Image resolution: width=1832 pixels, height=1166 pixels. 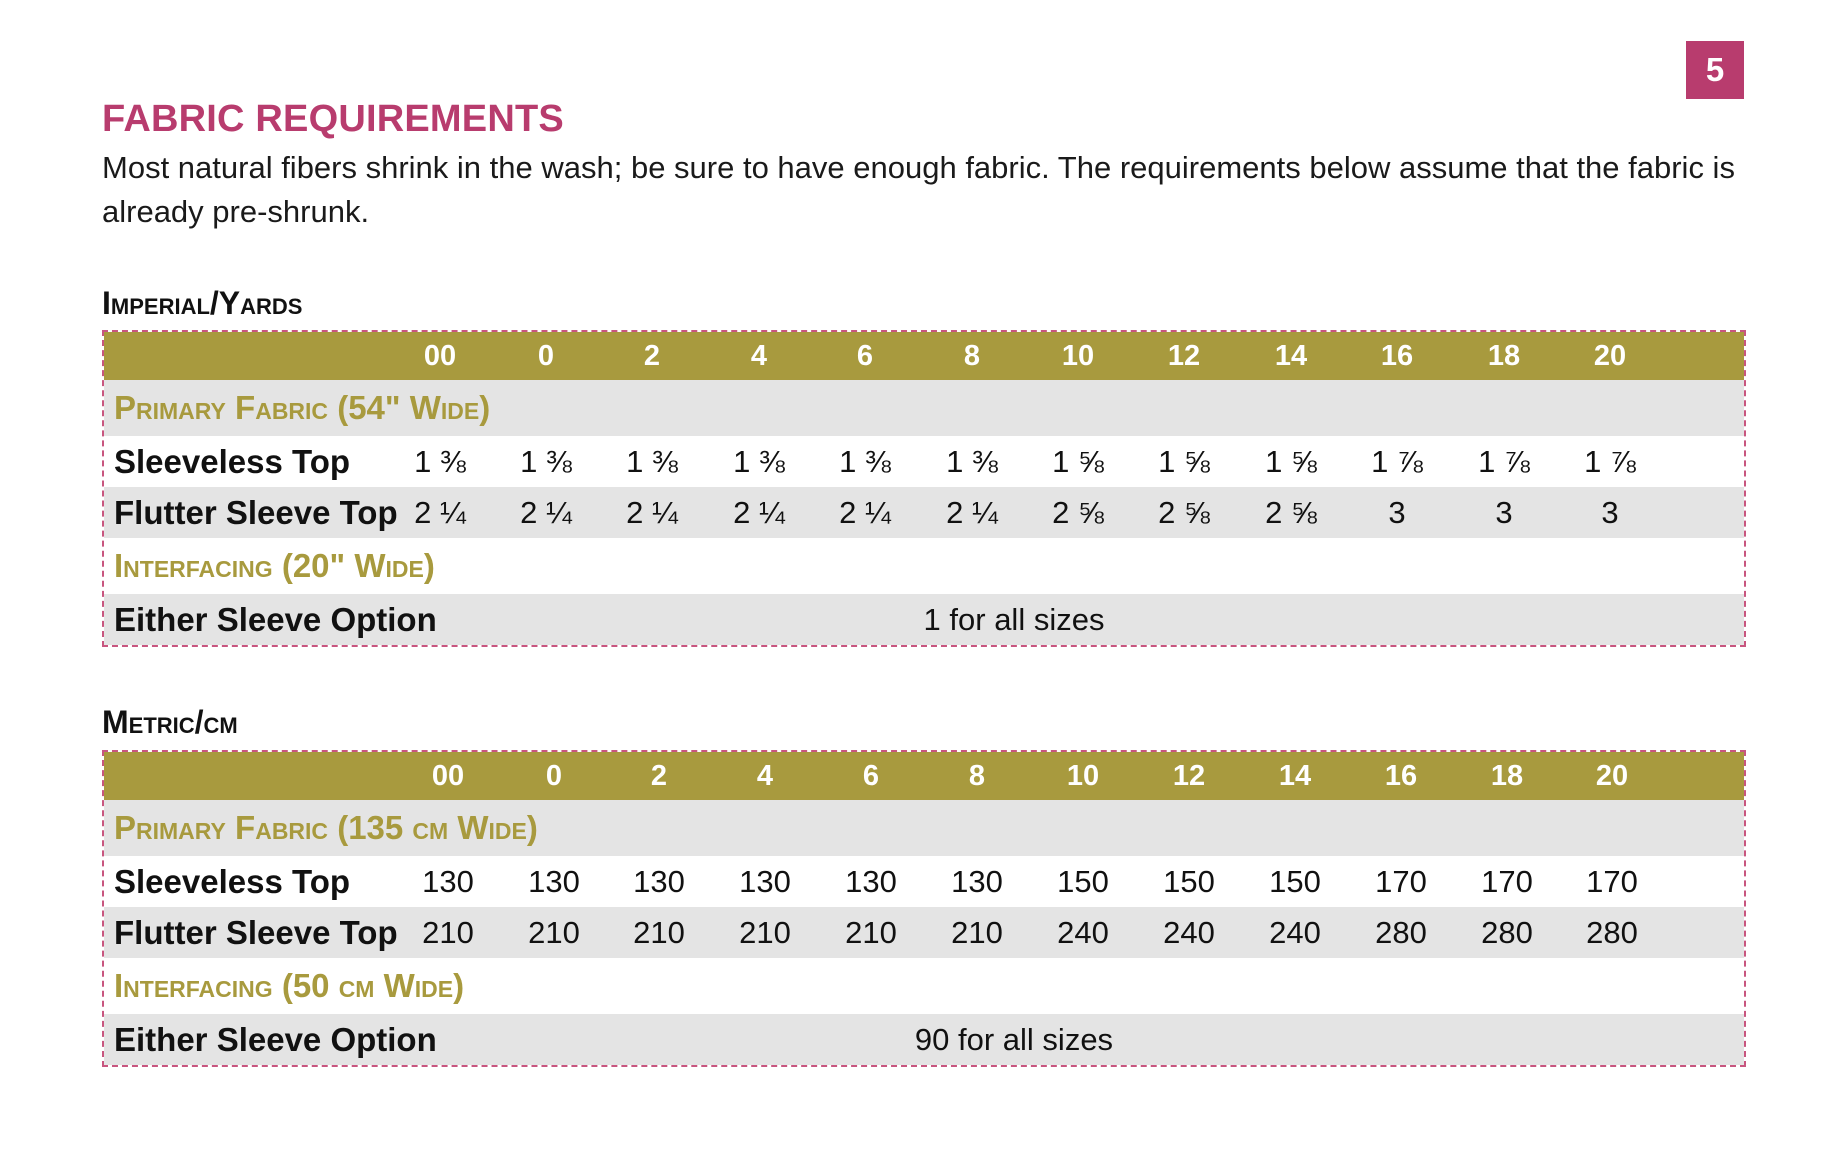 I want to click on metric-primary-fabric-row: Primary Fabric (135 cm Wide), so click(x=924, y=828).